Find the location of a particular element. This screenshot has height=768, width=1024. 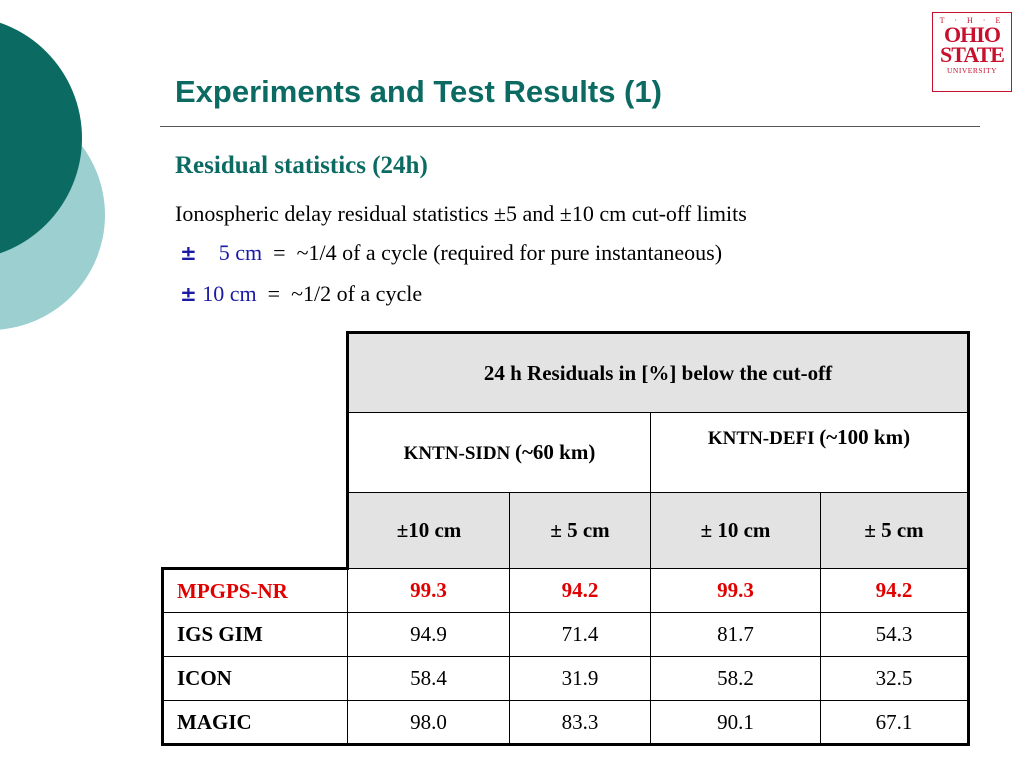

row-label: ICON is located at coordinates (254, 678).